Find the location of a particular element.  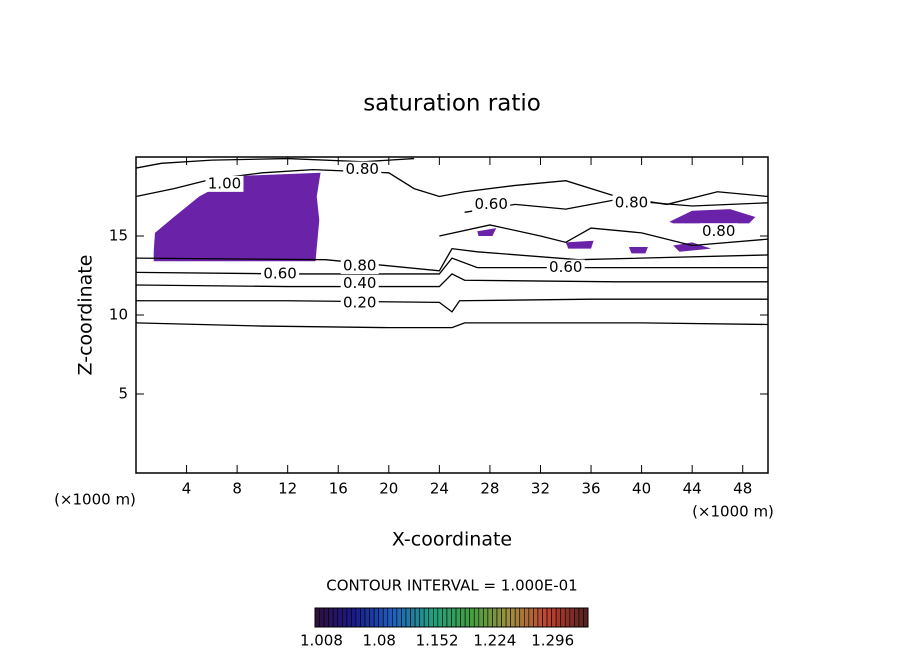

x-axis-label: X-coordinate is located at coordinates (452, 540).